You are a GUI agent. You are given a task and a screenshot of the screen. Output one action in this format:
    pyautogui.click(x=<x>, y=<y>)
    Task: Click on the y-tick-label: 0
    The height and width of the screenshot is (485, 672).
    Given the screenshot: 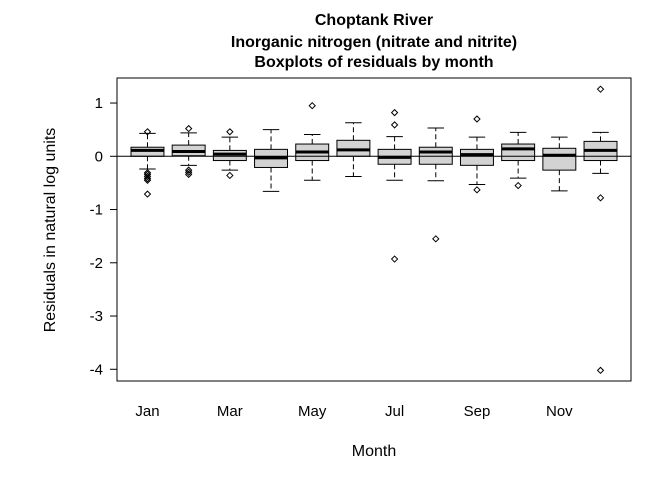 What is the action you would take?
    pyautogui.click(x=99, y=156)
    